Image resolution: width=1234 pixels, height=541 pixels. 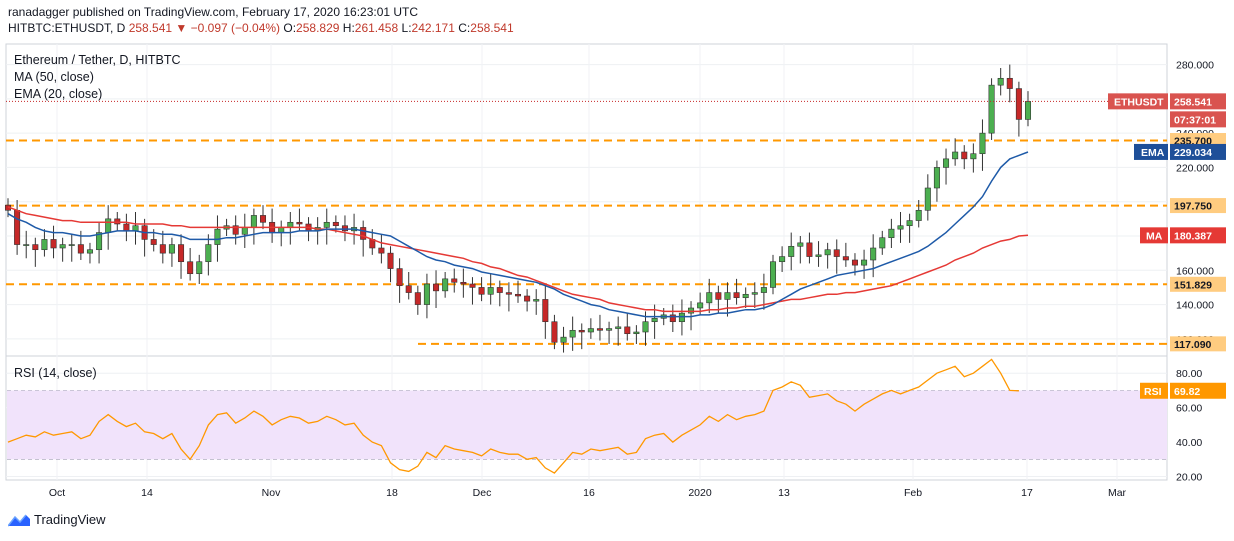 I want to click on time-tick-label: Nov, so click(x=271, y=493).